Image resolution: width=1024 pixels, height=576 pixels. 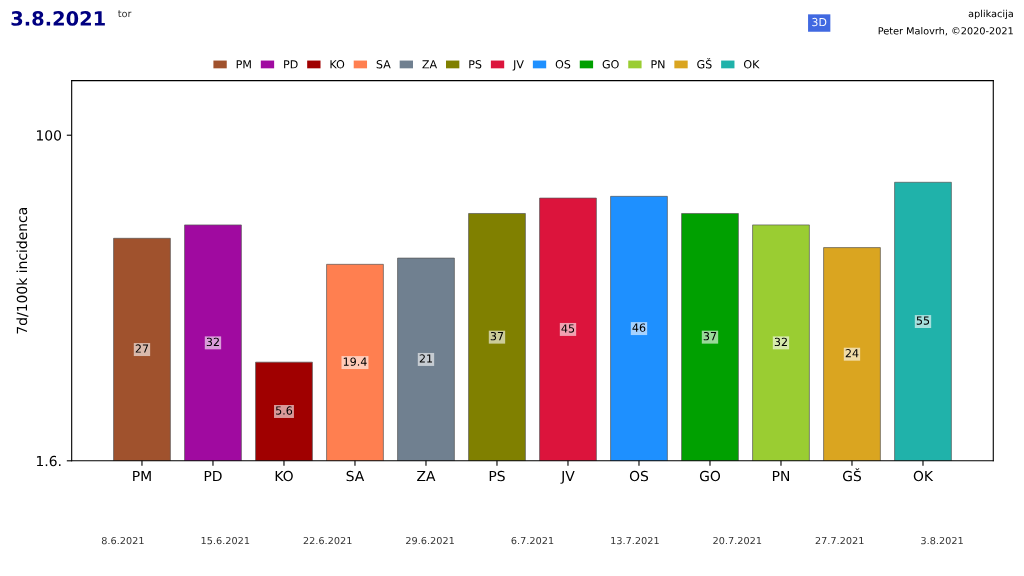 I want to click on text: aplikacija, so click(x=990, y=14).